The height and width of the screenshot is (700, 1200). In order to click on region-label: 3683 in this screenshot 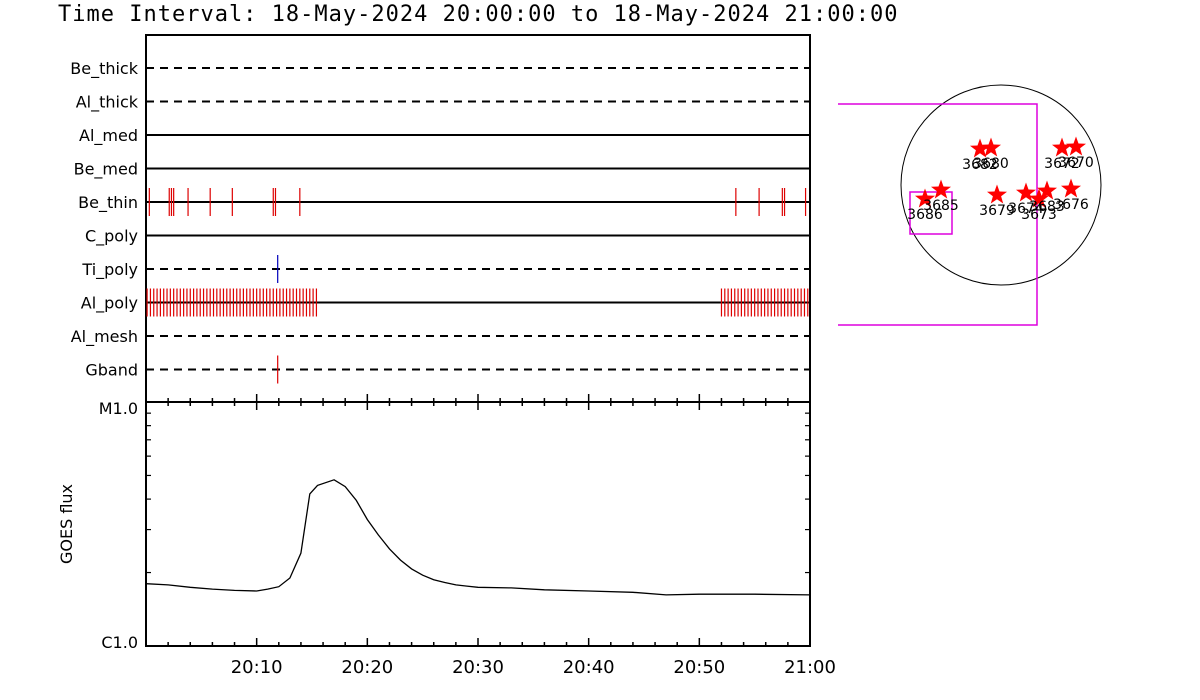, I will do `click(1047, 207)`.